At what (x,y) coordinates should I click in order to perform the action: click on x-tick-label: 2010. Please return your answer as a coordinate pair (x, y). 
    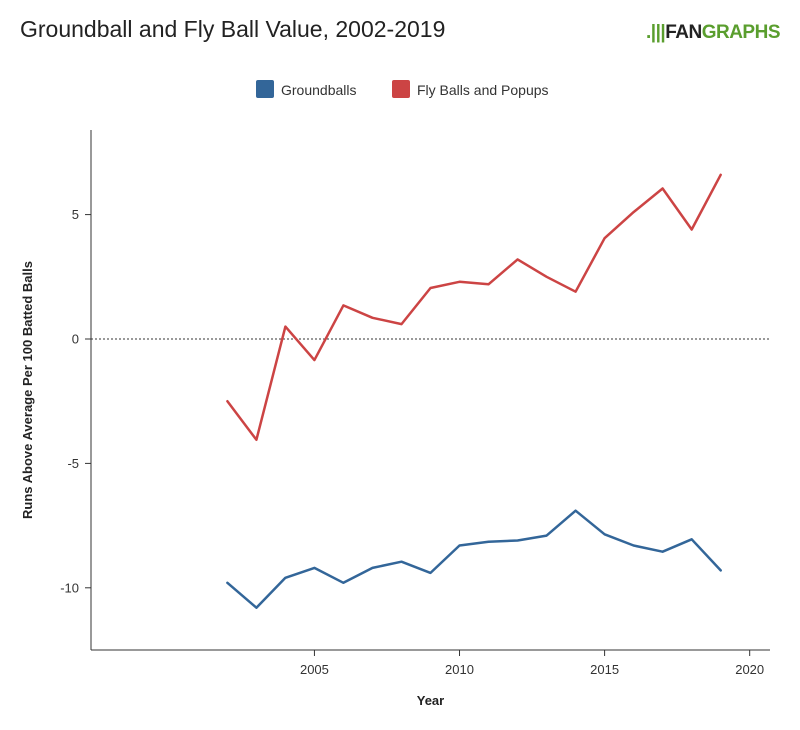
    Looking at the image, I should click on (459, 669).